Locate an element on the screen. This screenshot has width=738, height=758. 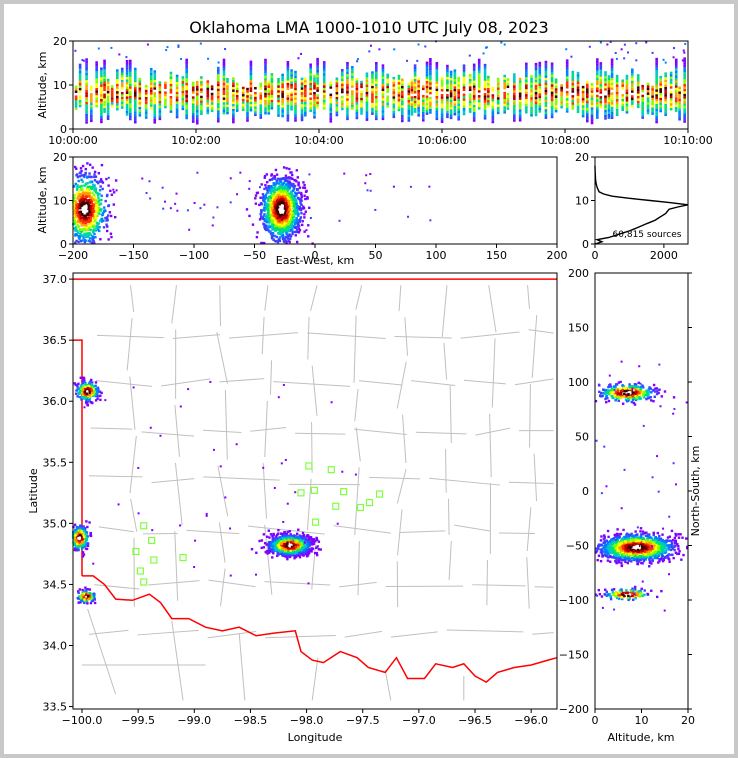
ew-height-x-tick-label: −200 is located at coordinates (73, 255).